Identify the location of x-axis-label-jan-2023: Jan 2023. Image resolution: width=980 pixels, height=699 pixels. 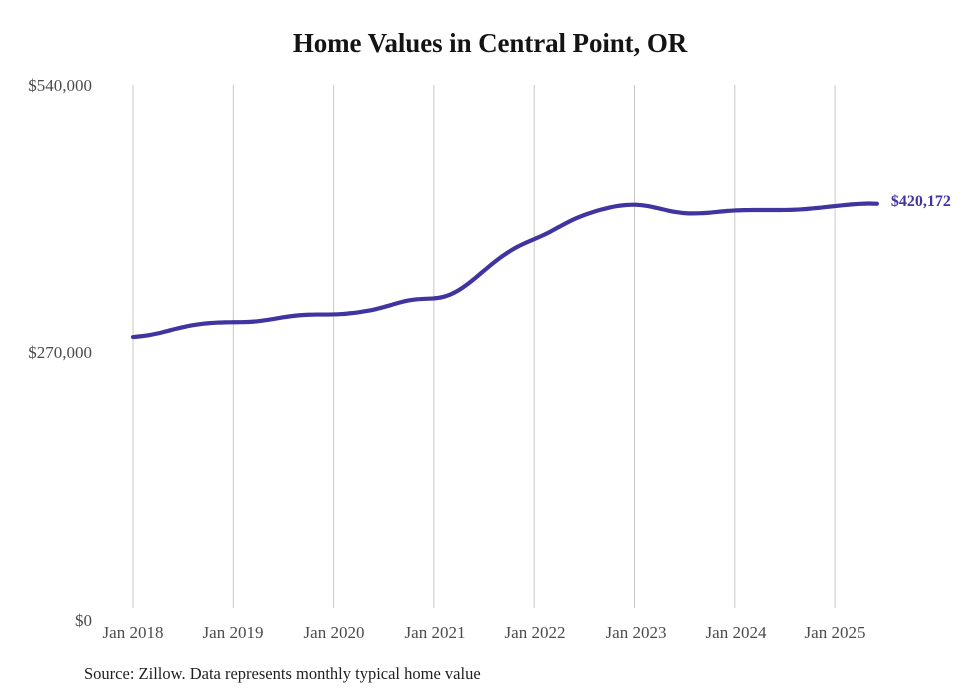
(636, 632).